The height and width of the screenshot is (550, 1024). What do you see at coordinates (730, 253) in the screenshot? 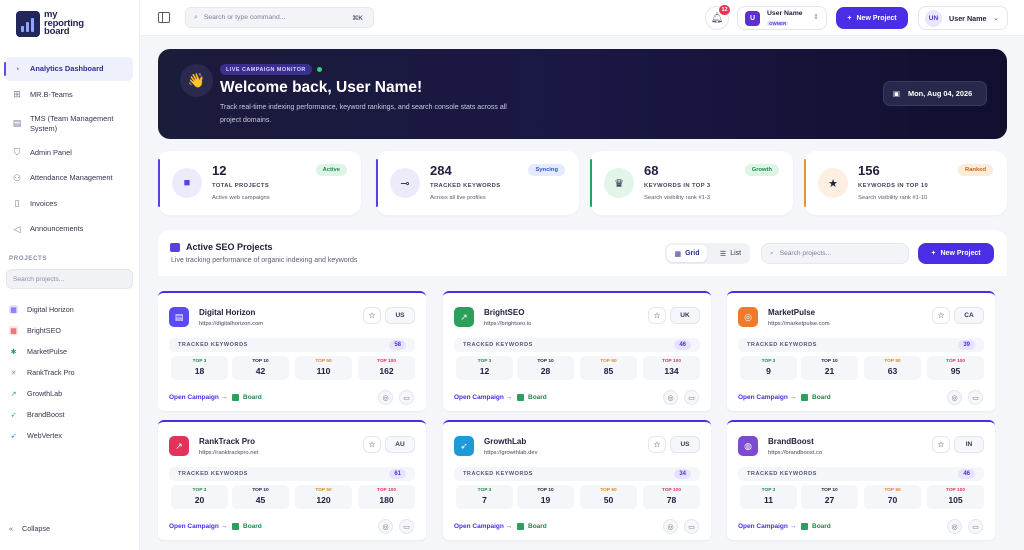
I see `list-view-button: ☰ List` at bounding box center [730, 253].